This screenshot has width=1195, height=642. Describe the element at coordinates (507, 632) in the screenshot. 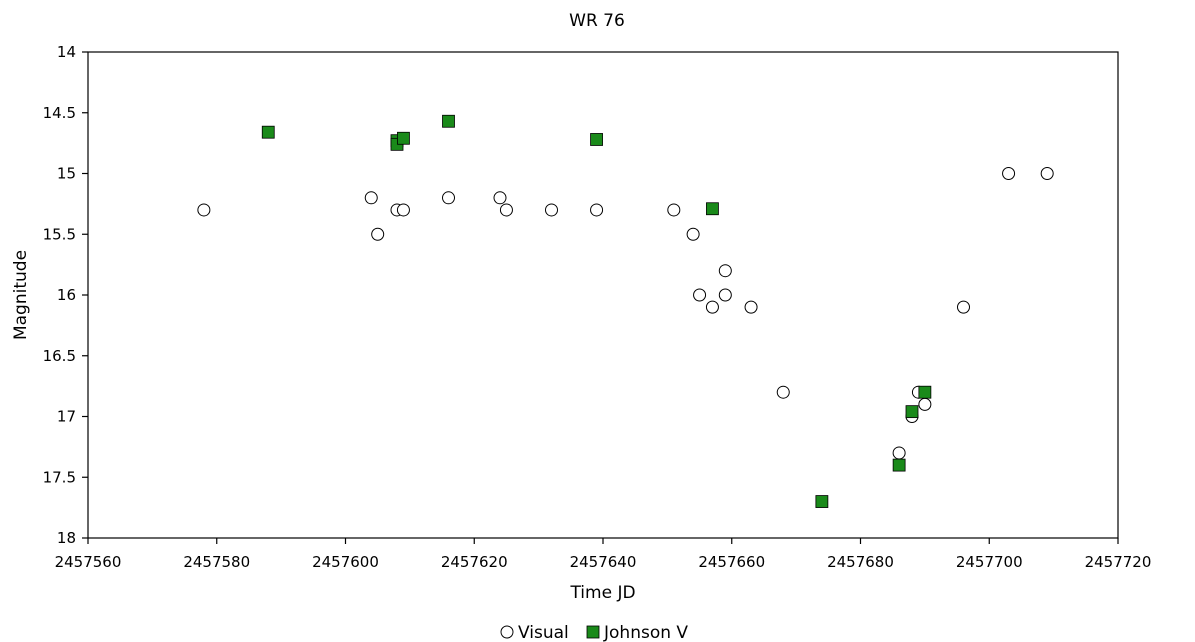

I see `legend-visual-marker` at that location.